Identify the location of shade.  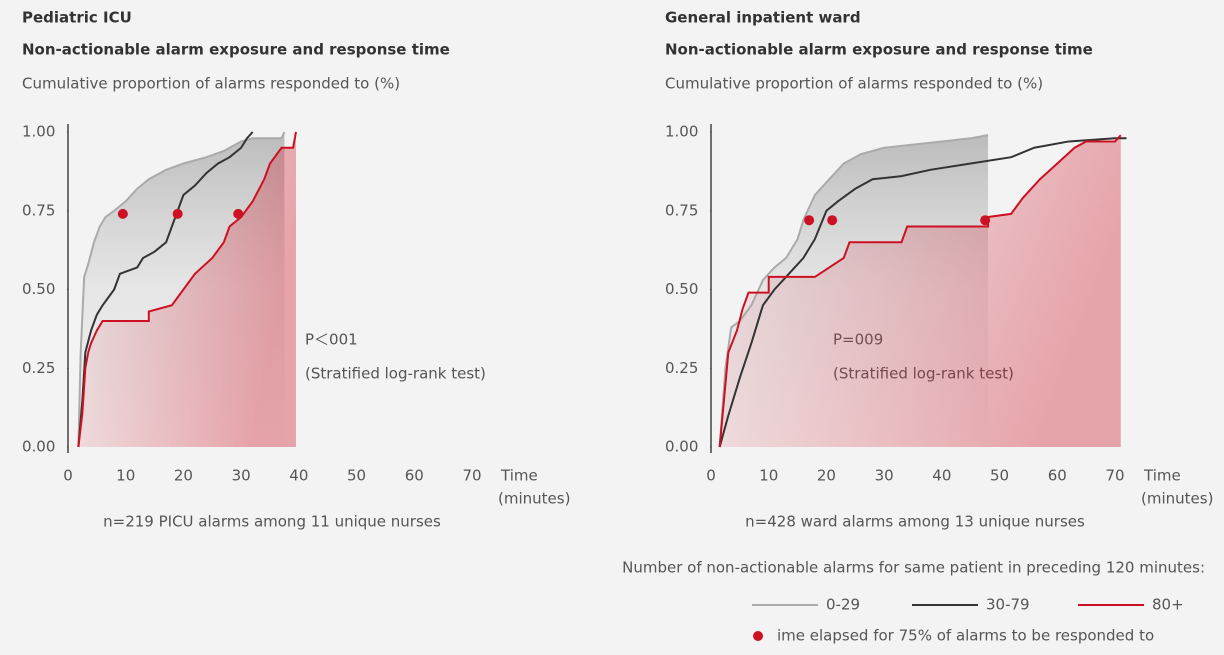
(187, 289).